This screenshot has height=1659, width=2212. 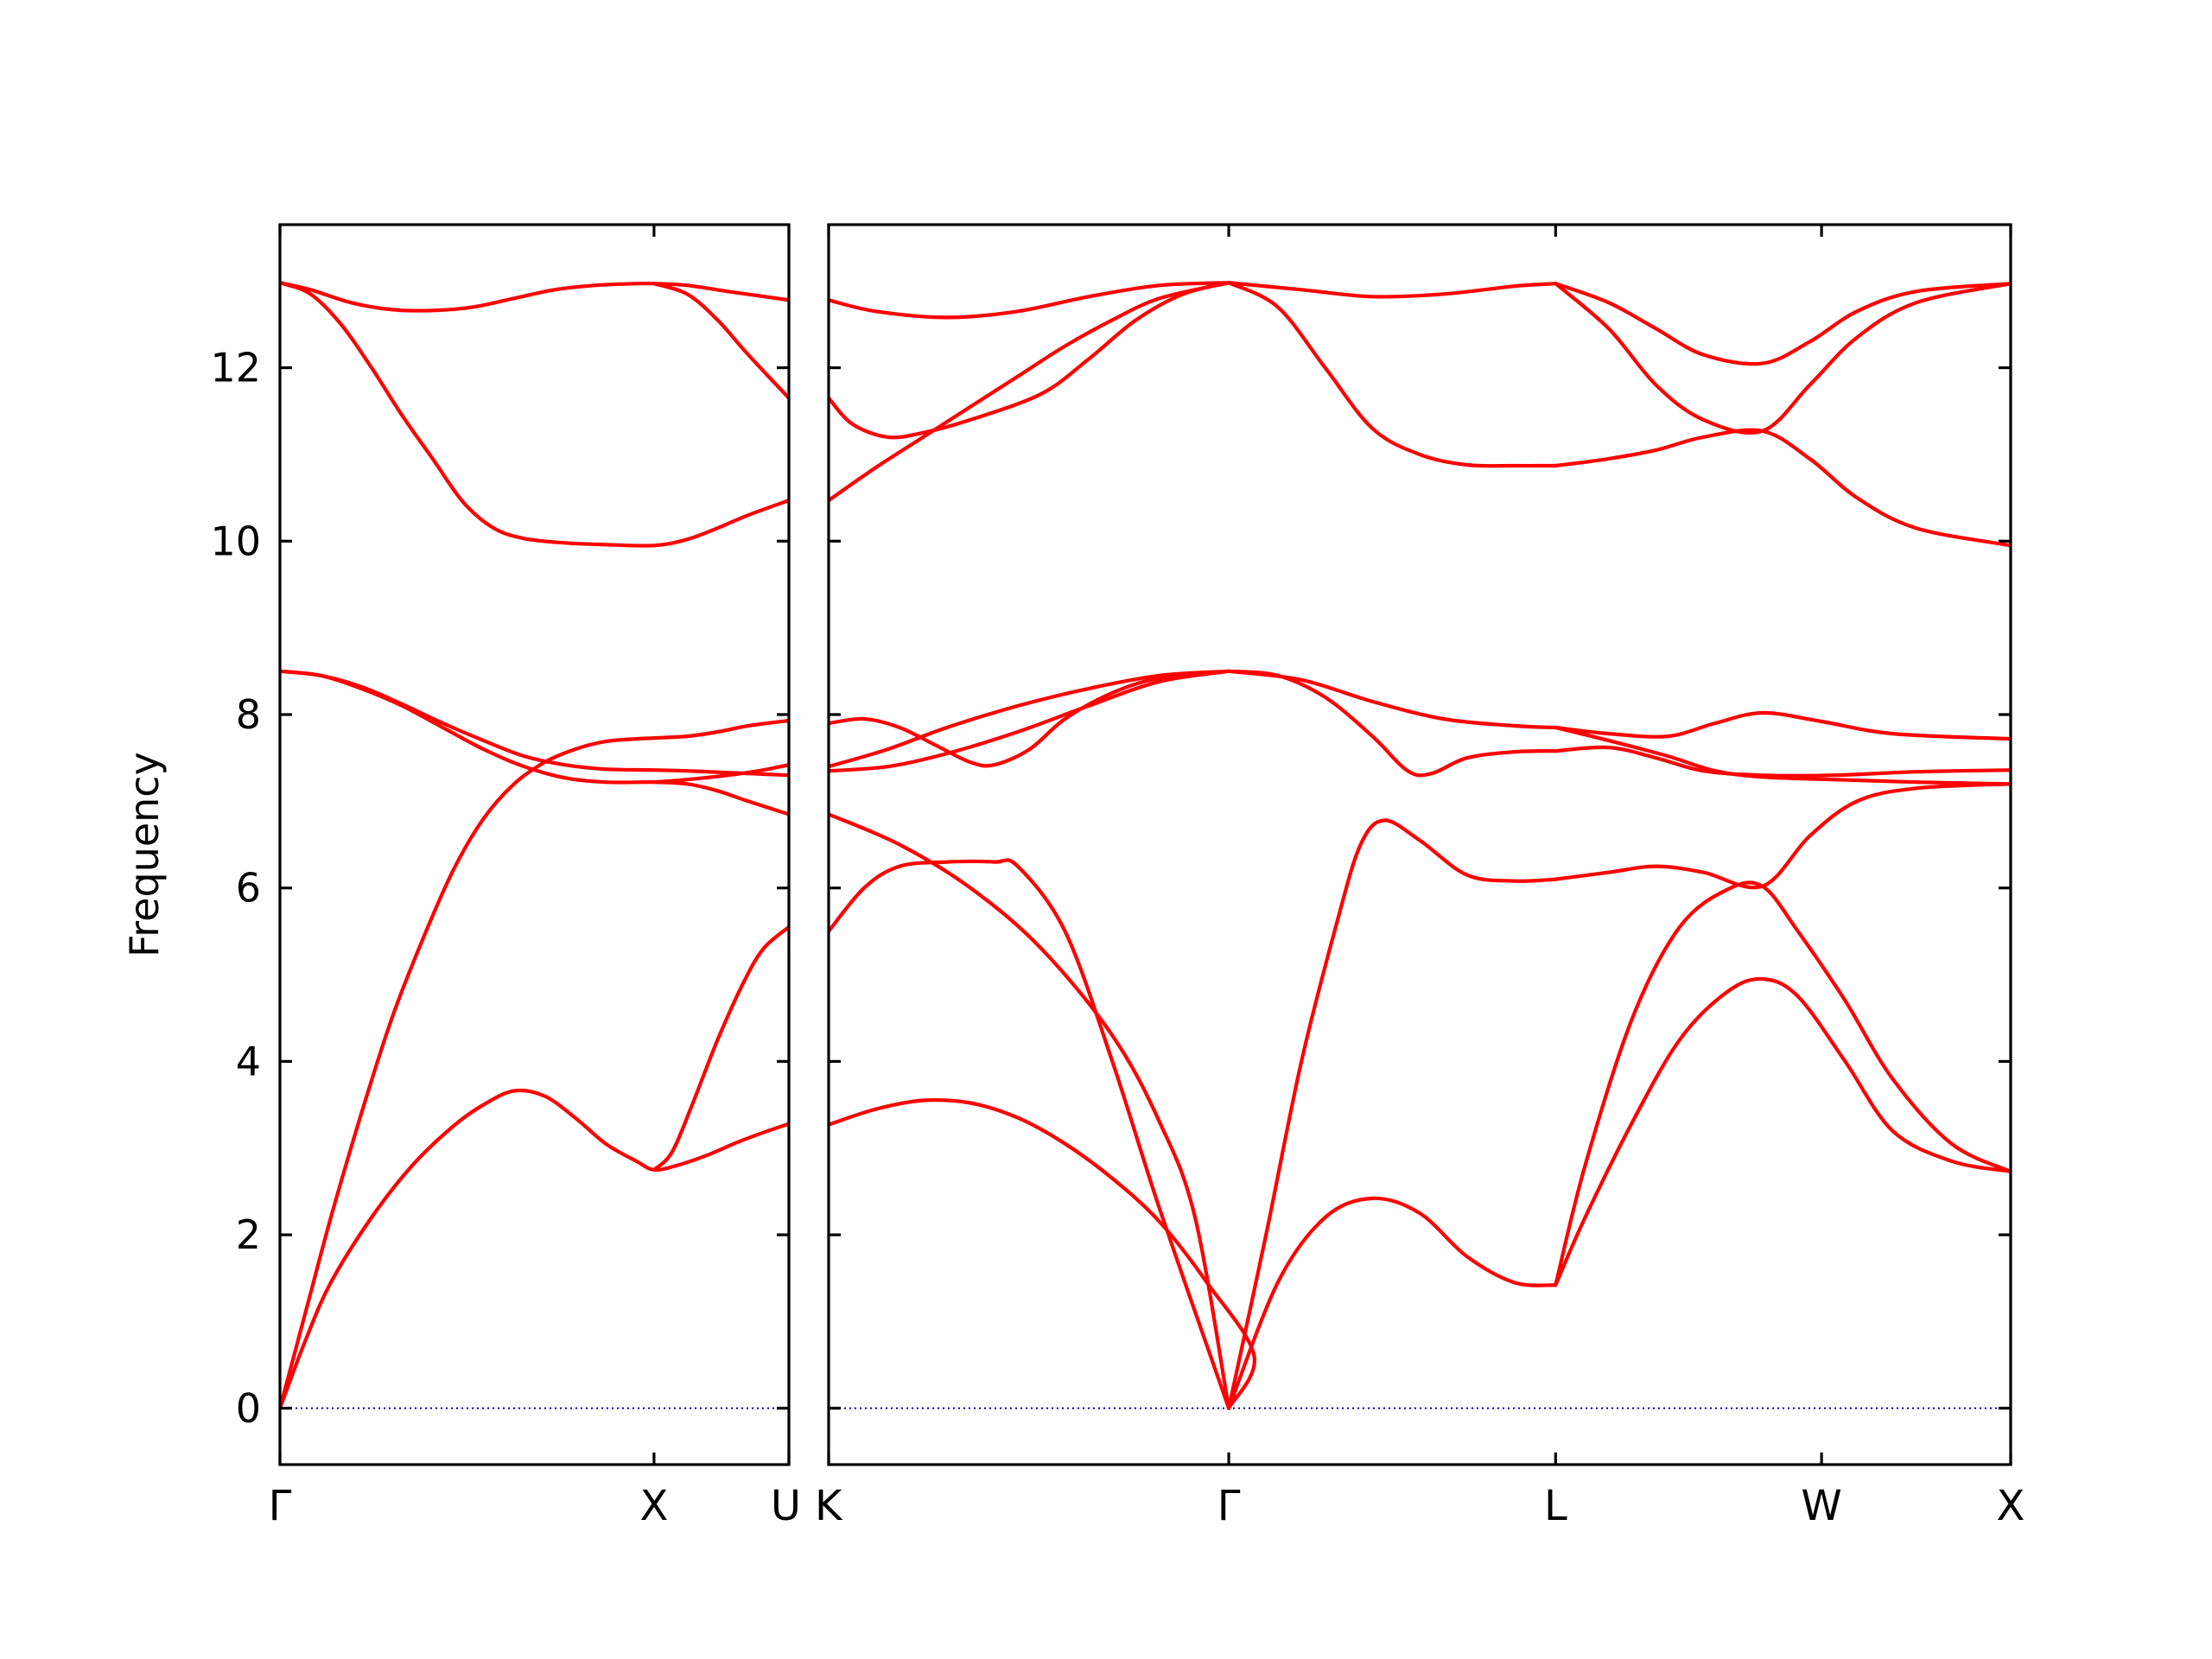 I want to click on x-tick-label: U, so click(x=786, y=1506).